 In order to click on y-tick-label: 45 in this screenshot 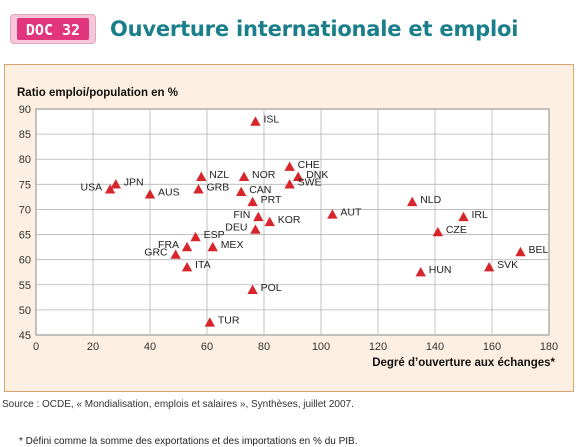, I will do `click(25, 336)`.